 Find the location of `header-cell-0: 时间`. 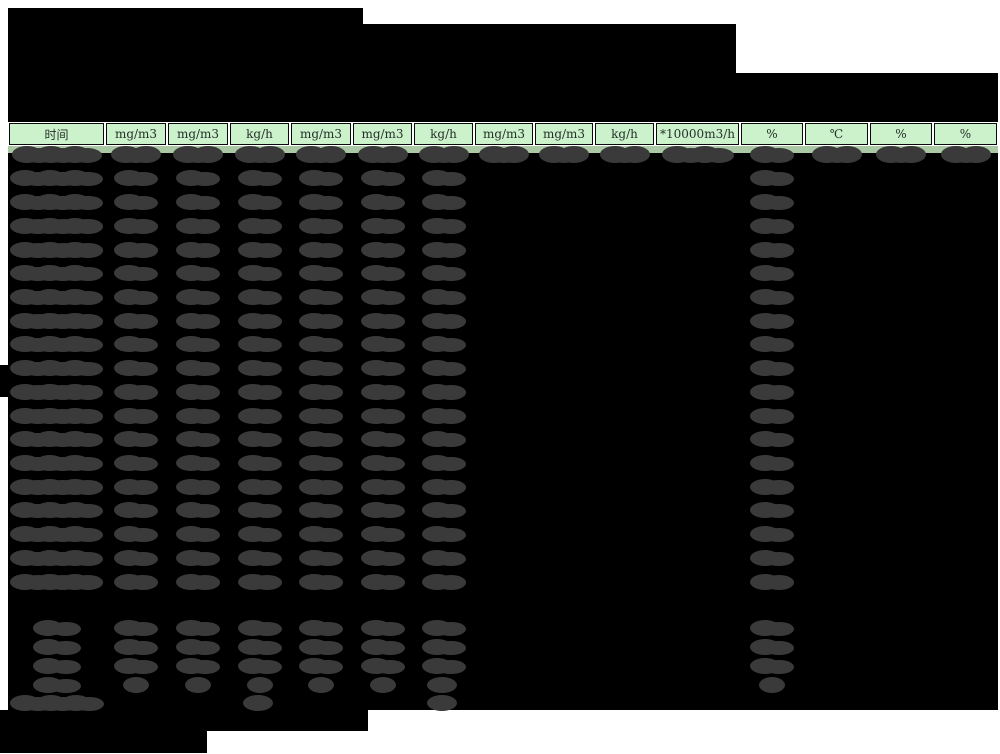

header-cell-0: 时间 is located at coordinates (56, 134).